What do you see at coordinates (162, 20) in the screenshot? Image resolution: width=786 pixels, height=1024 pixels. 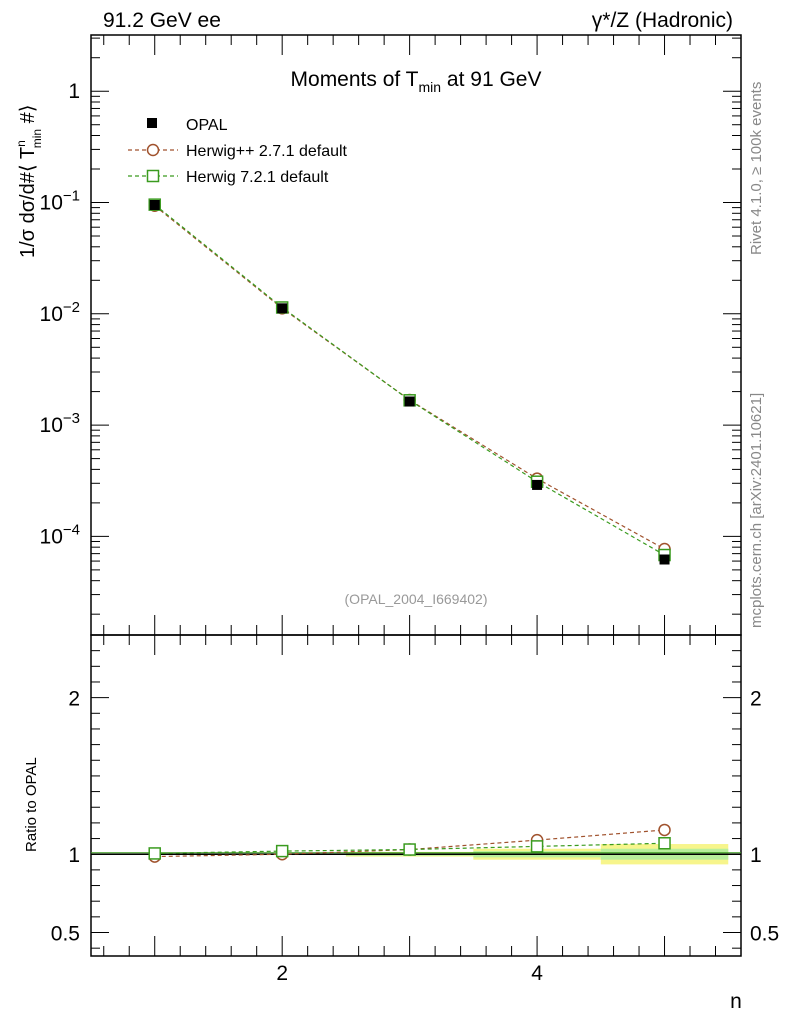 I see `header-left: 91.2 GeV ee` at bounding box center [162, 20].